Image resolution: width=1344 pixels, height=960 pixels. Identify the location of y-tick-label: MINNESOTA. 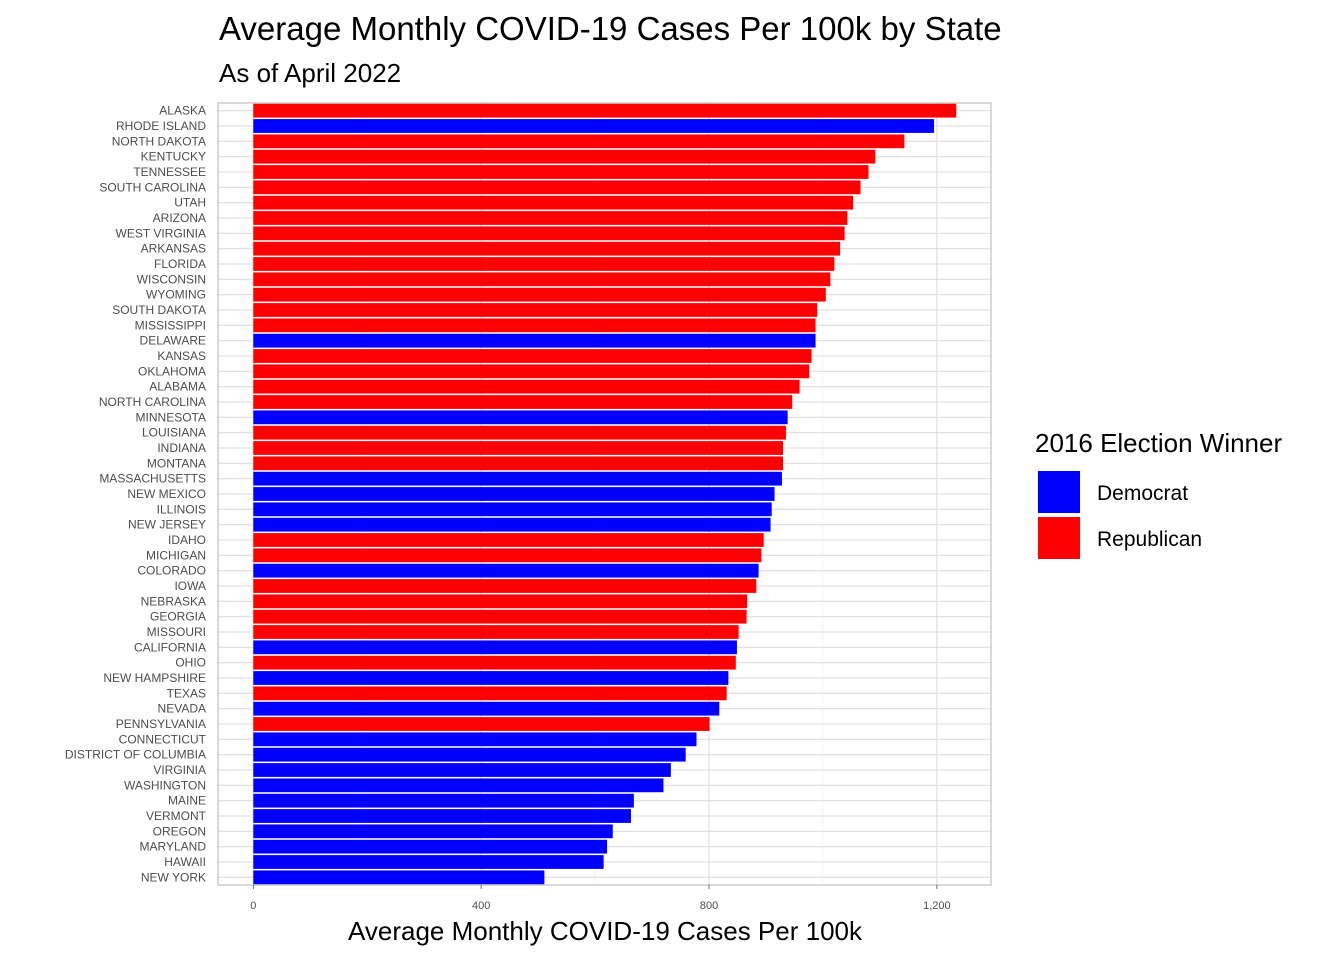
(171, 417).